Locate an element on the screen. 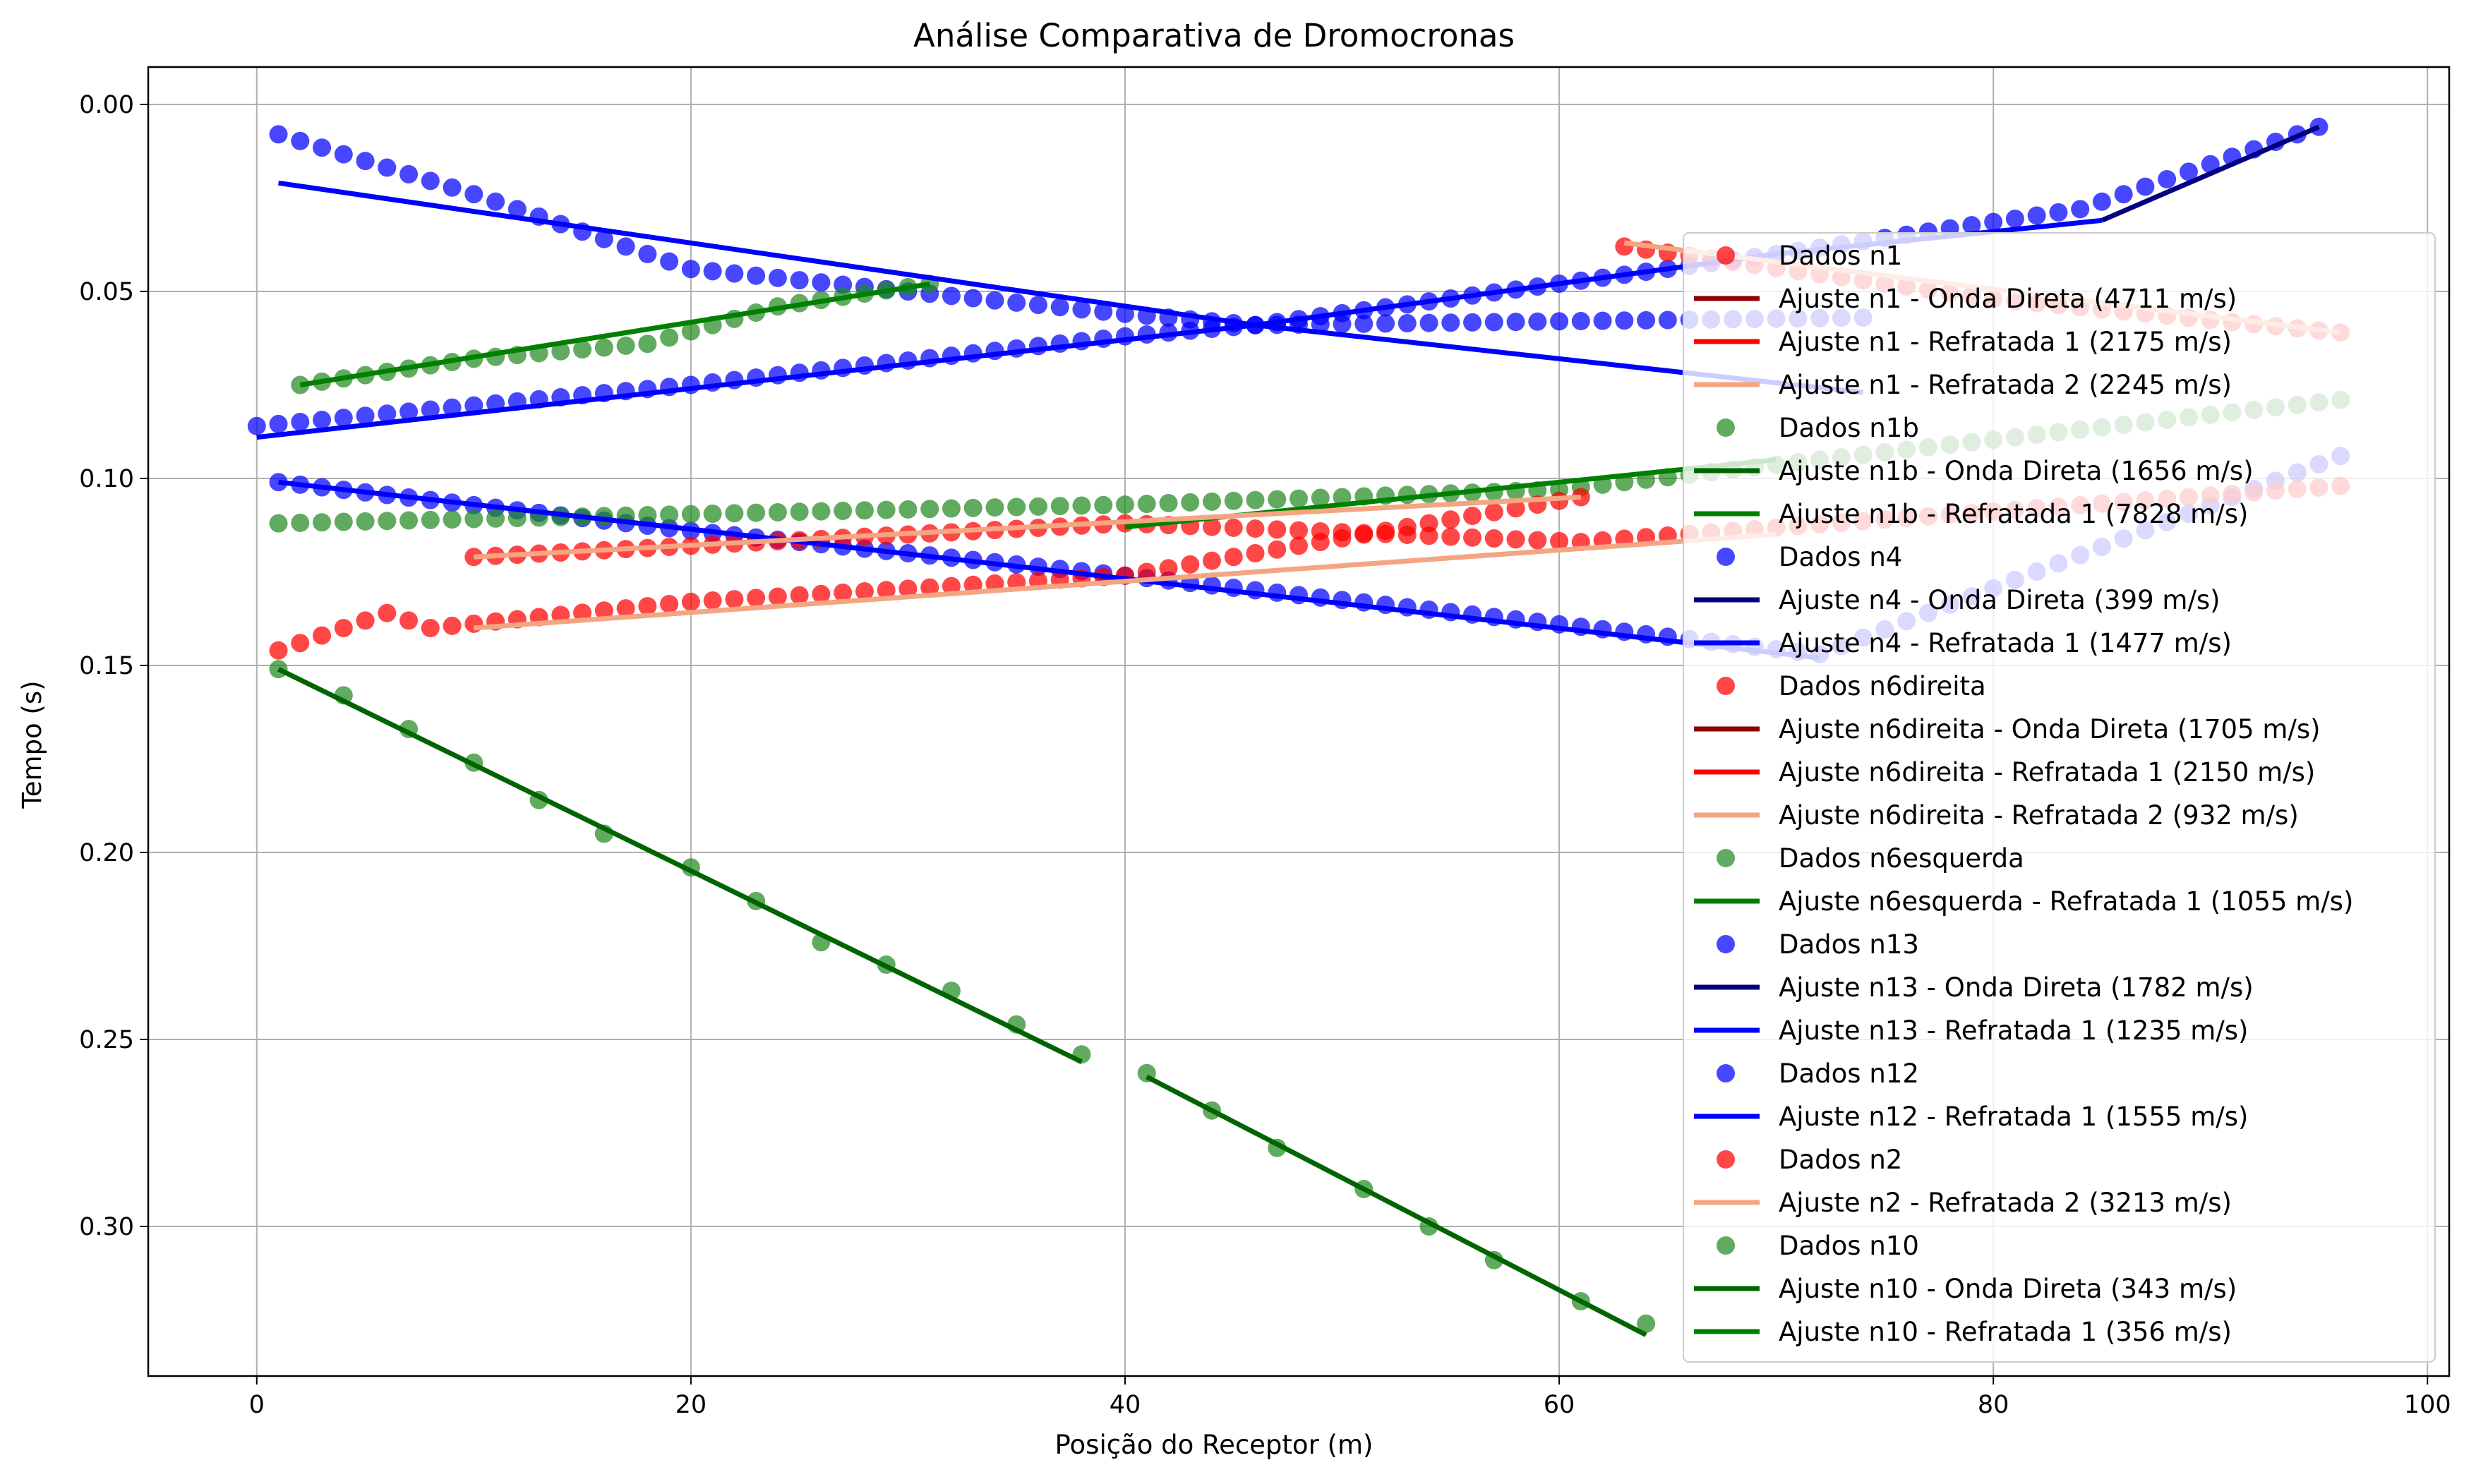 The height and width of the screenshot is (1484, 2476). legend-label: Dados n10 is located at coordinates (1849, 1246).